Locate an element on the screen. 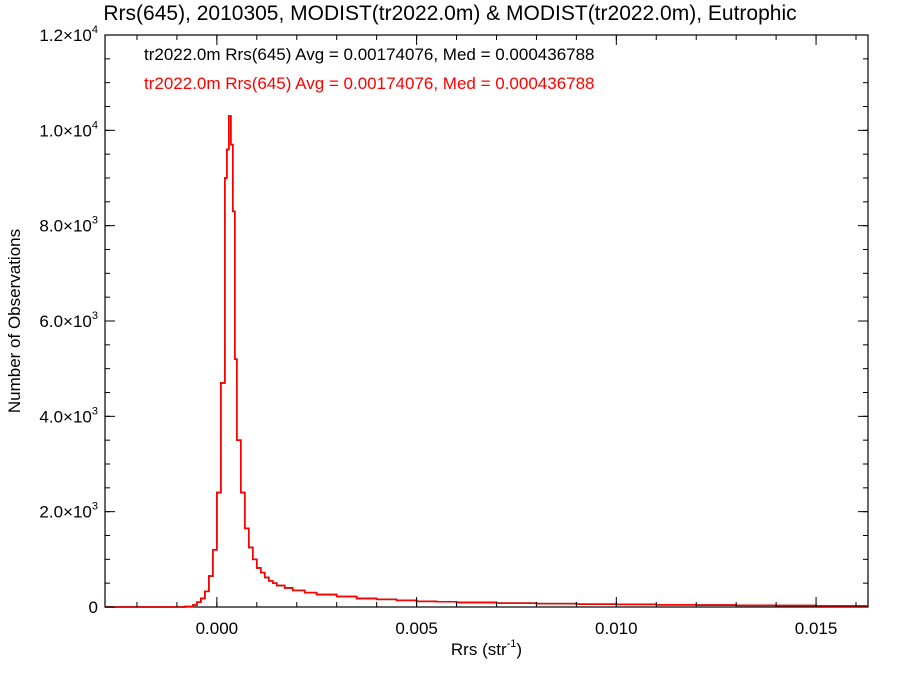  x-tick-label: 0.015 is located at coordinates (816, 628).